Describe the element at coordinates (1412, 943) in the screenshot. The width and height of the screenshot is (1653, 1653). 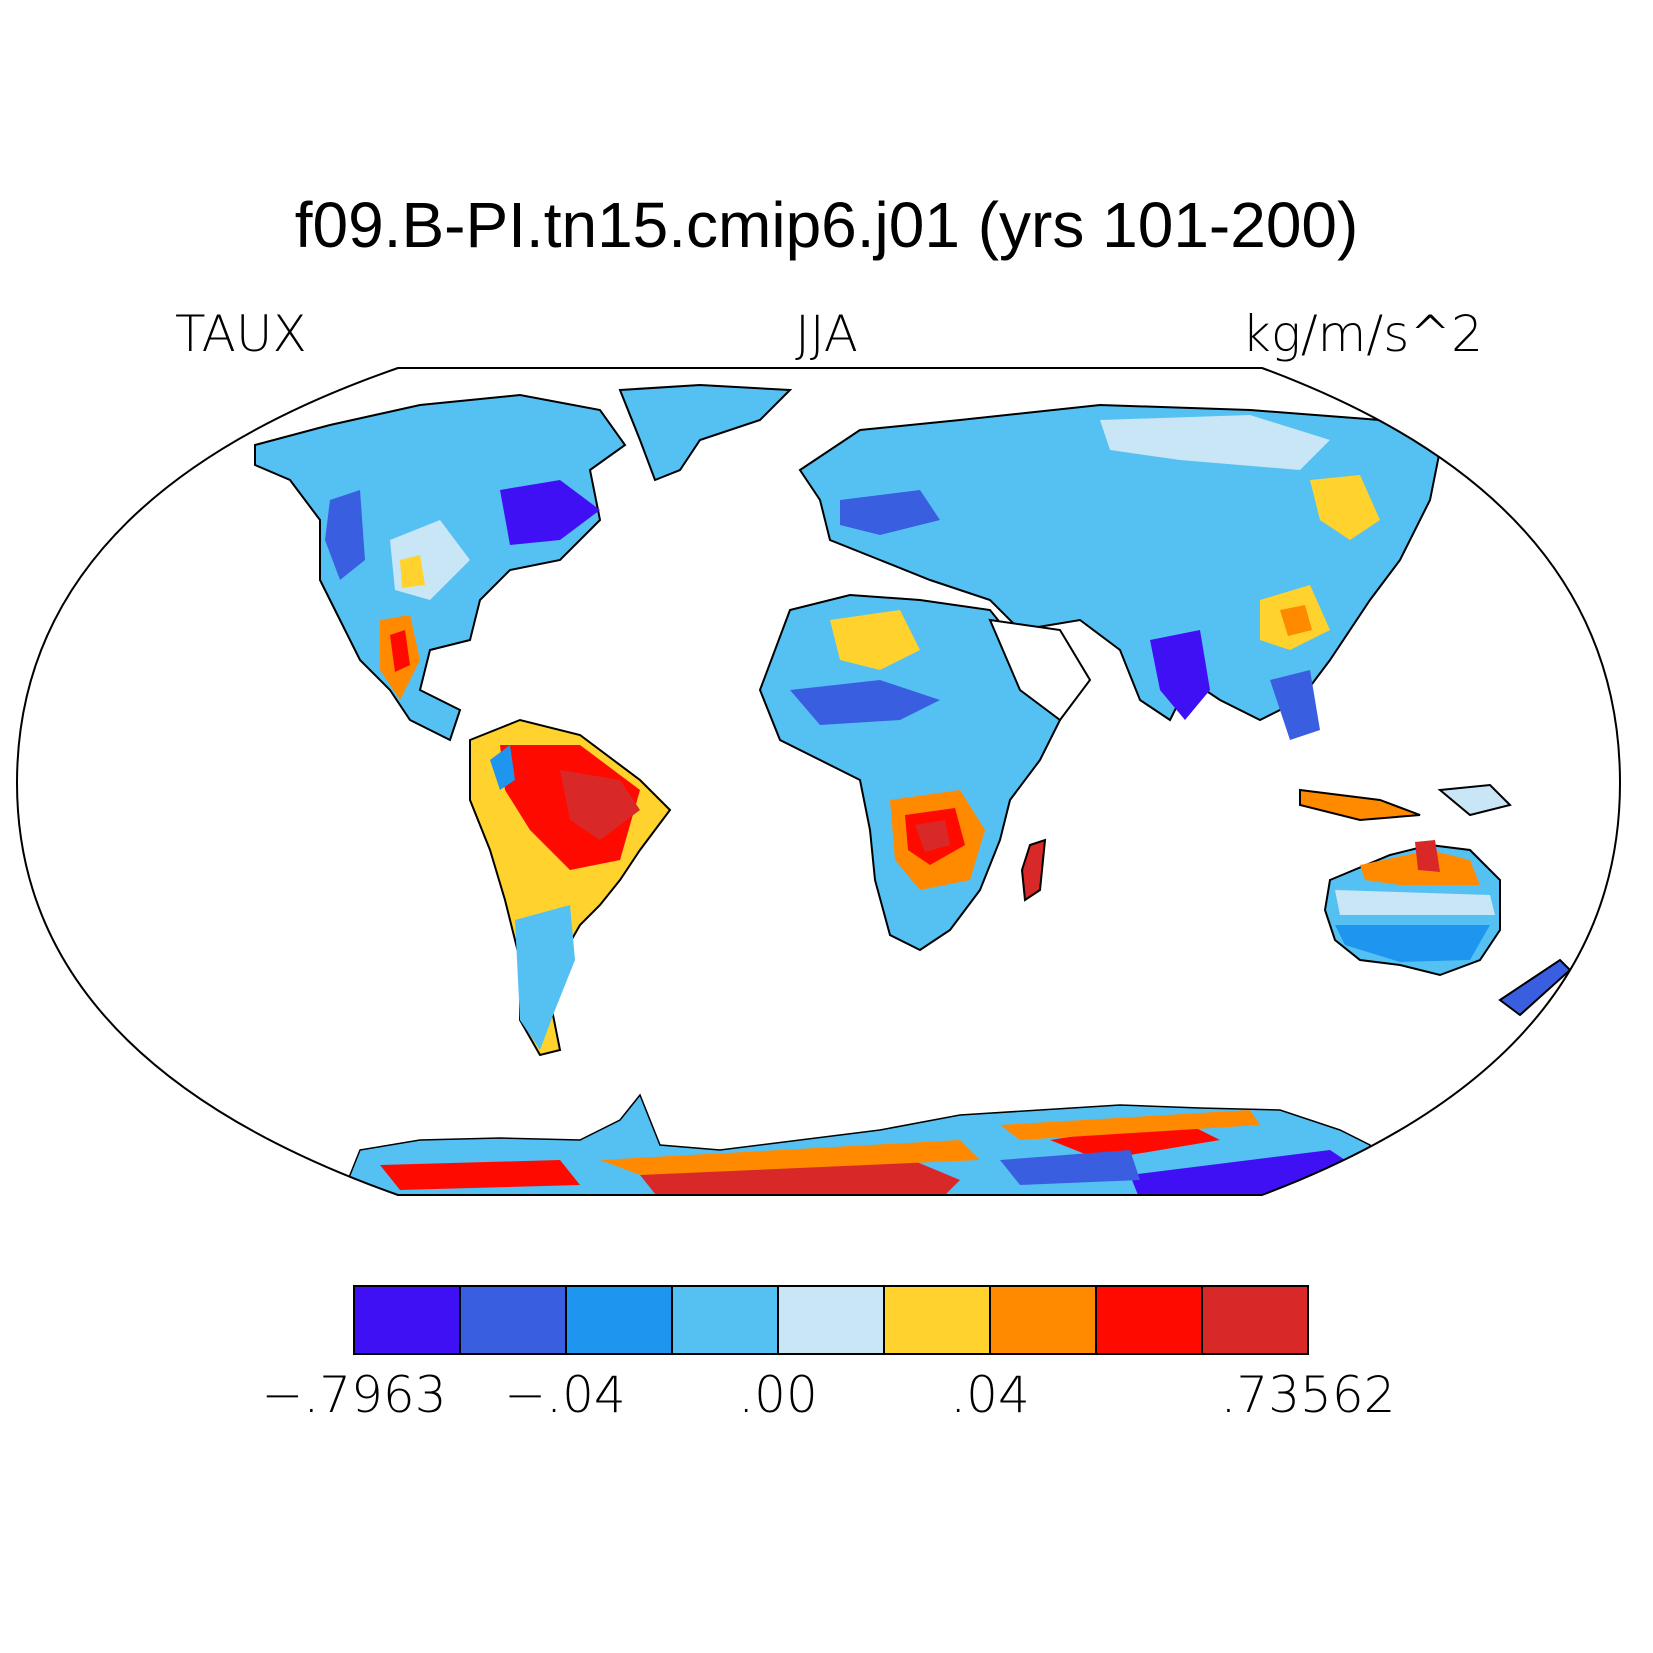
I see `australia-south-blue` at that location.